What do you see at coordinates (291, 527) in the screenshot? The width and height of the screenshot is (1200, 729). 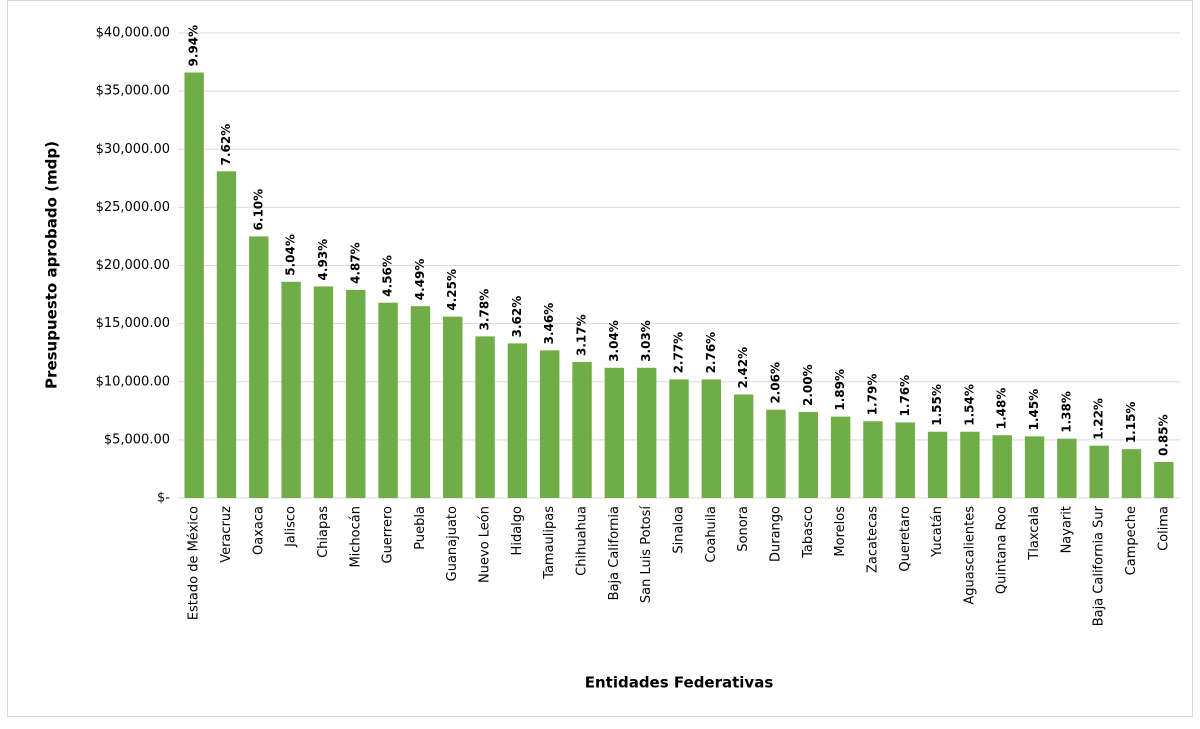 I see `x-tick-label: Jalisco` at bounding box center [291, 527].